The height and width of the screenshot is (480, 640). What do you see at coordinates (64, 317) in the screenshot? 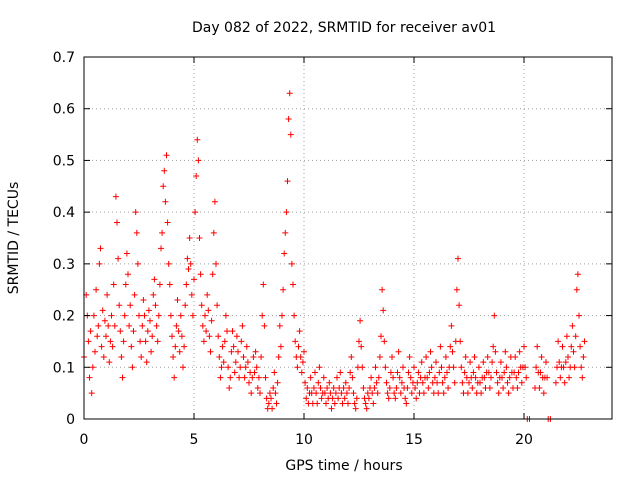
I see `y-tick-label: 0.2` at bounding box center [64, 317].